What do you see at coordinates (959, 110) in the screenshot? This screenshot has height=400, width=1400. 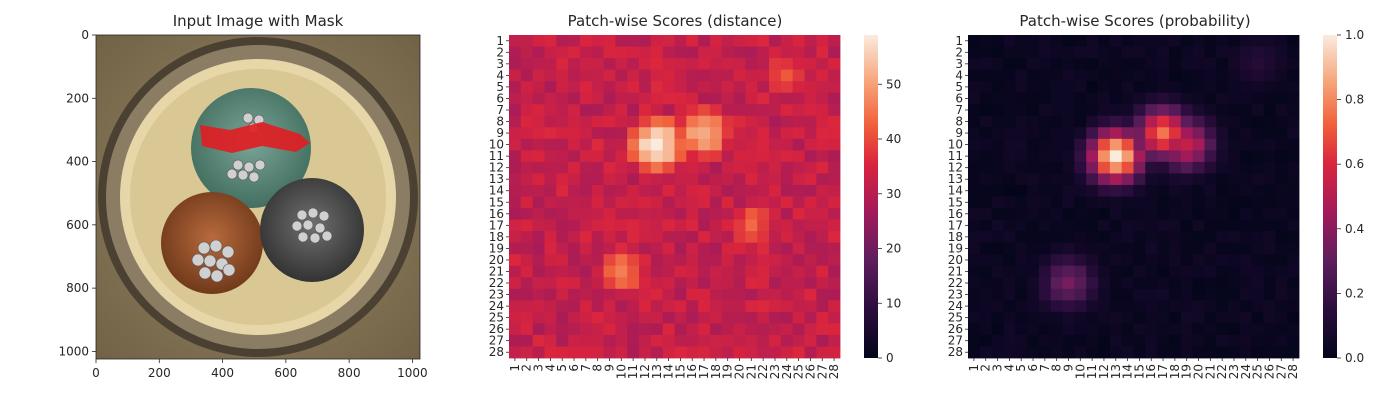 I see `y-tick-label: 7` at bounding box center [959, 110].